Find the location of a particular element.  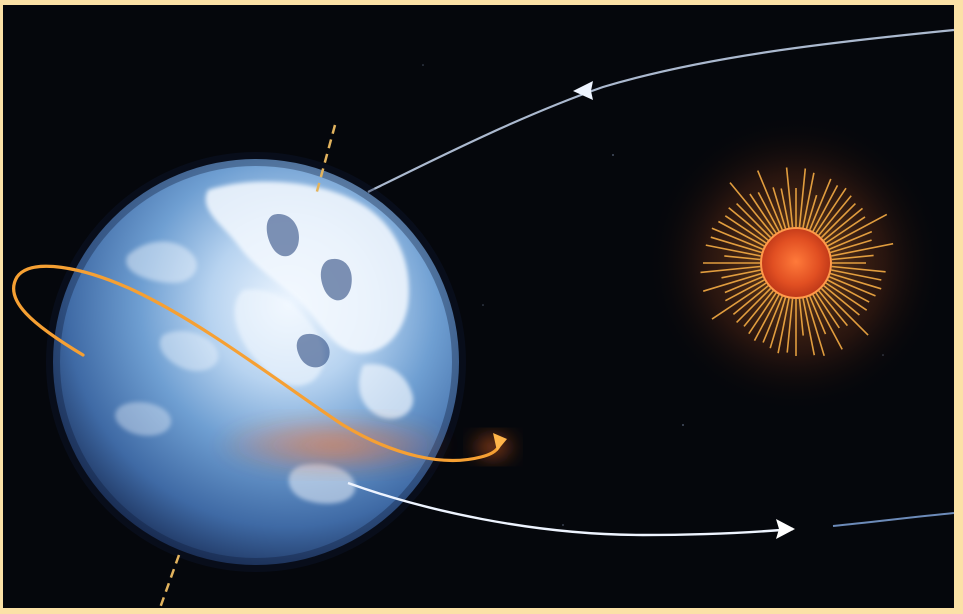

sun is located at coordinates (796, 263).